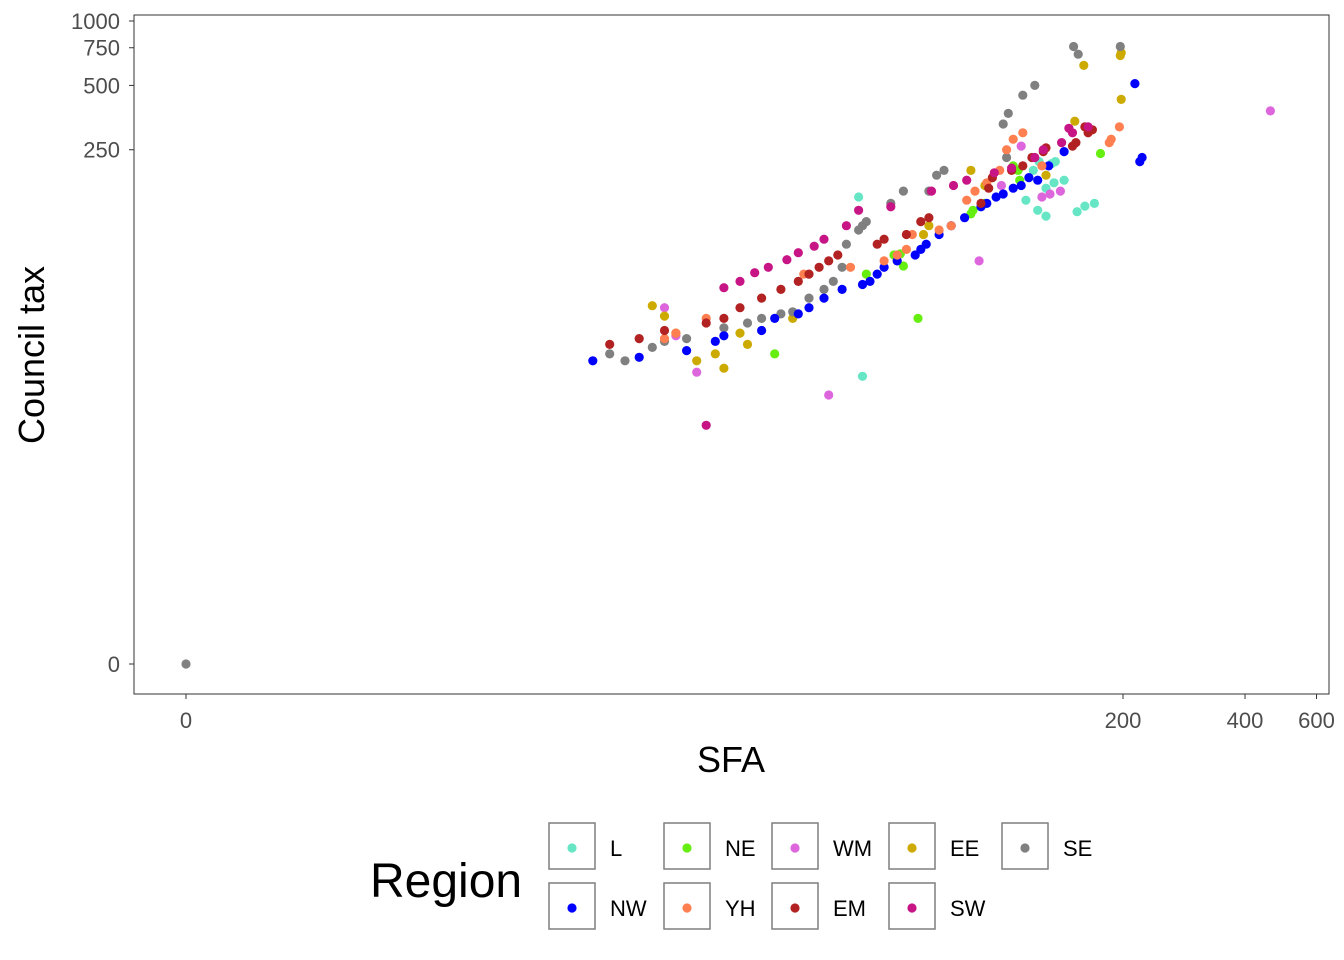 The width and height of the screenshot is (1344, 960). Describe the element at coordinates (616, 848) in the screenshot. I see `legend-label: L` at that location.